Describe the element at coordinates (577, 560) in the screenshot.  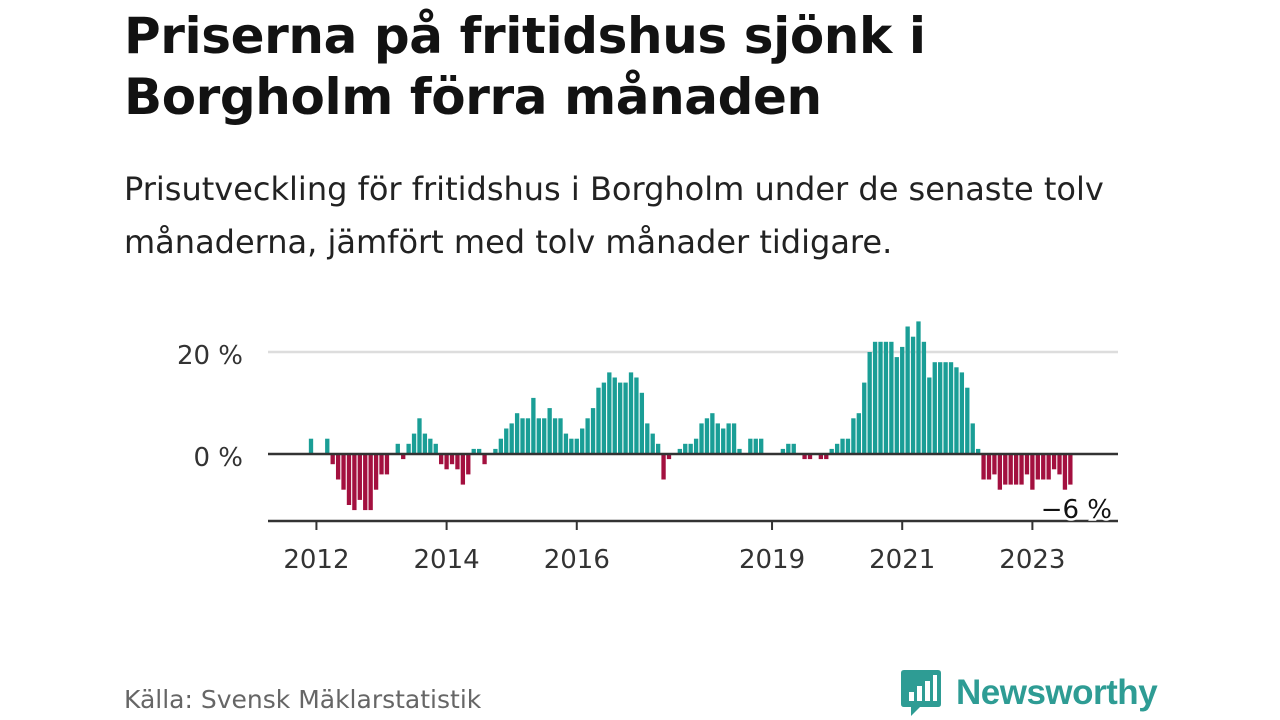
I see `x-tick-label: 2016` at that location.